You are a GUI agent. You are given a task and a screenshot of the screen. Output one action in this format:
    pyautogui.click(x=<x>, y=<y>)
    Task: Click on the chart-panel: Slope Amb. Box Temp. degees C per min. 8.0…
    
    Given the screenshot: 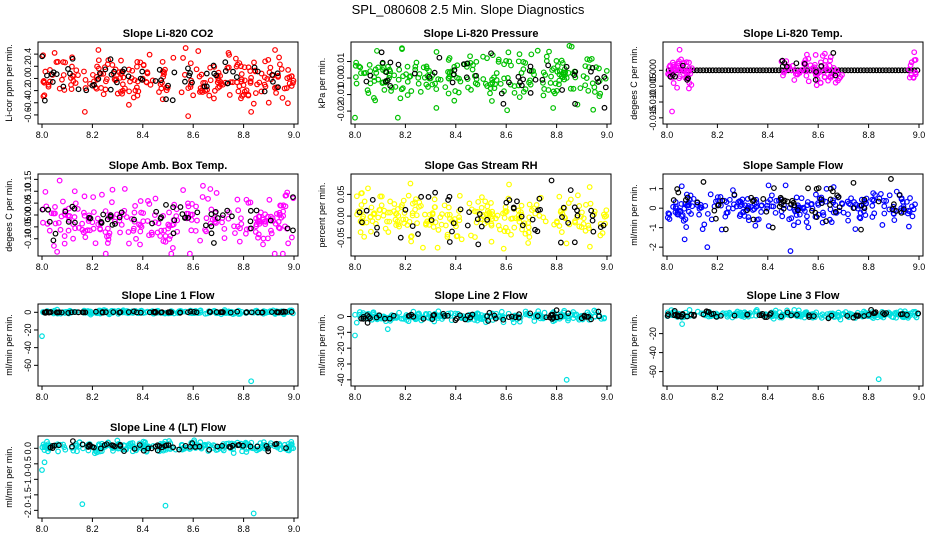 What is the action you would take?
    pyautogui.click(x=152, y=216)
    